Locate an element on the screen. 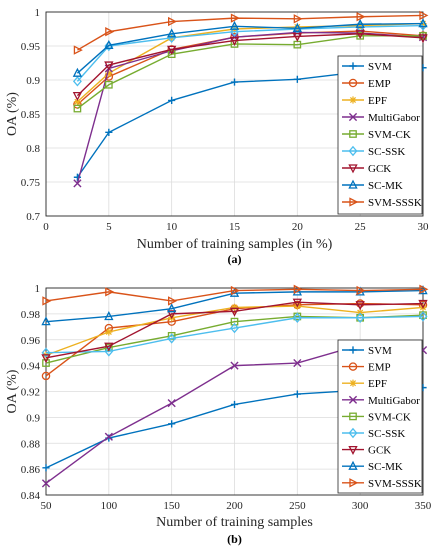  y-tick-label: 0.8 is located at coordinates (33, 149).